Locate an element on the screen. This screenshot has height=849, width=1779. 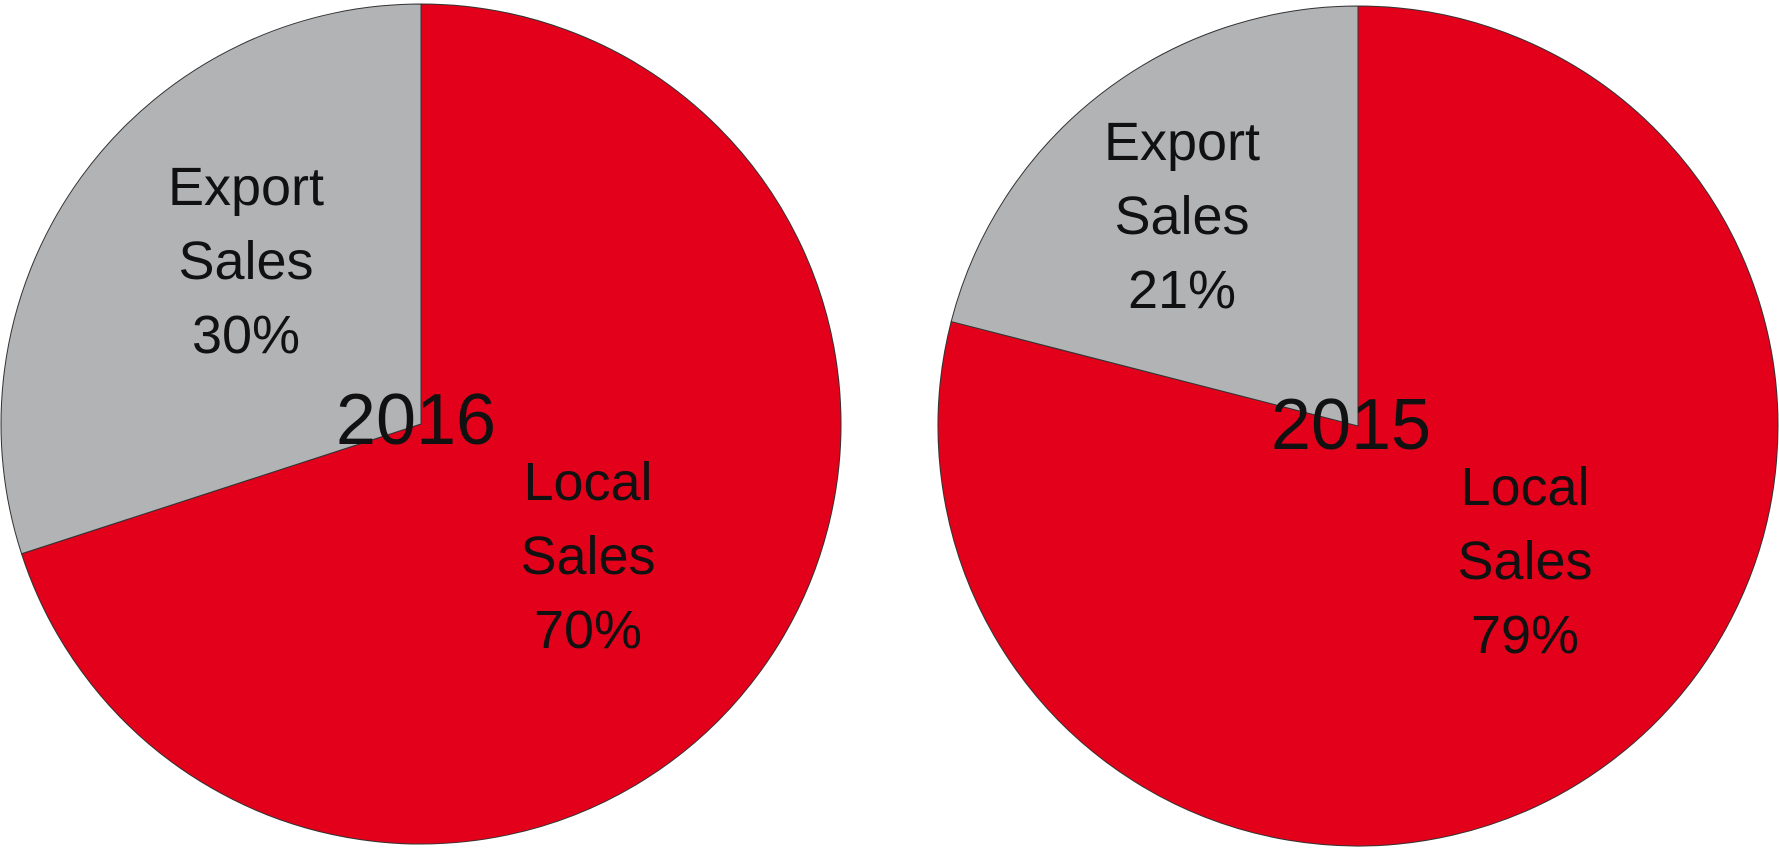
slice-label-export-sales: Export Sales 30% is located at coordinates (246, 261).